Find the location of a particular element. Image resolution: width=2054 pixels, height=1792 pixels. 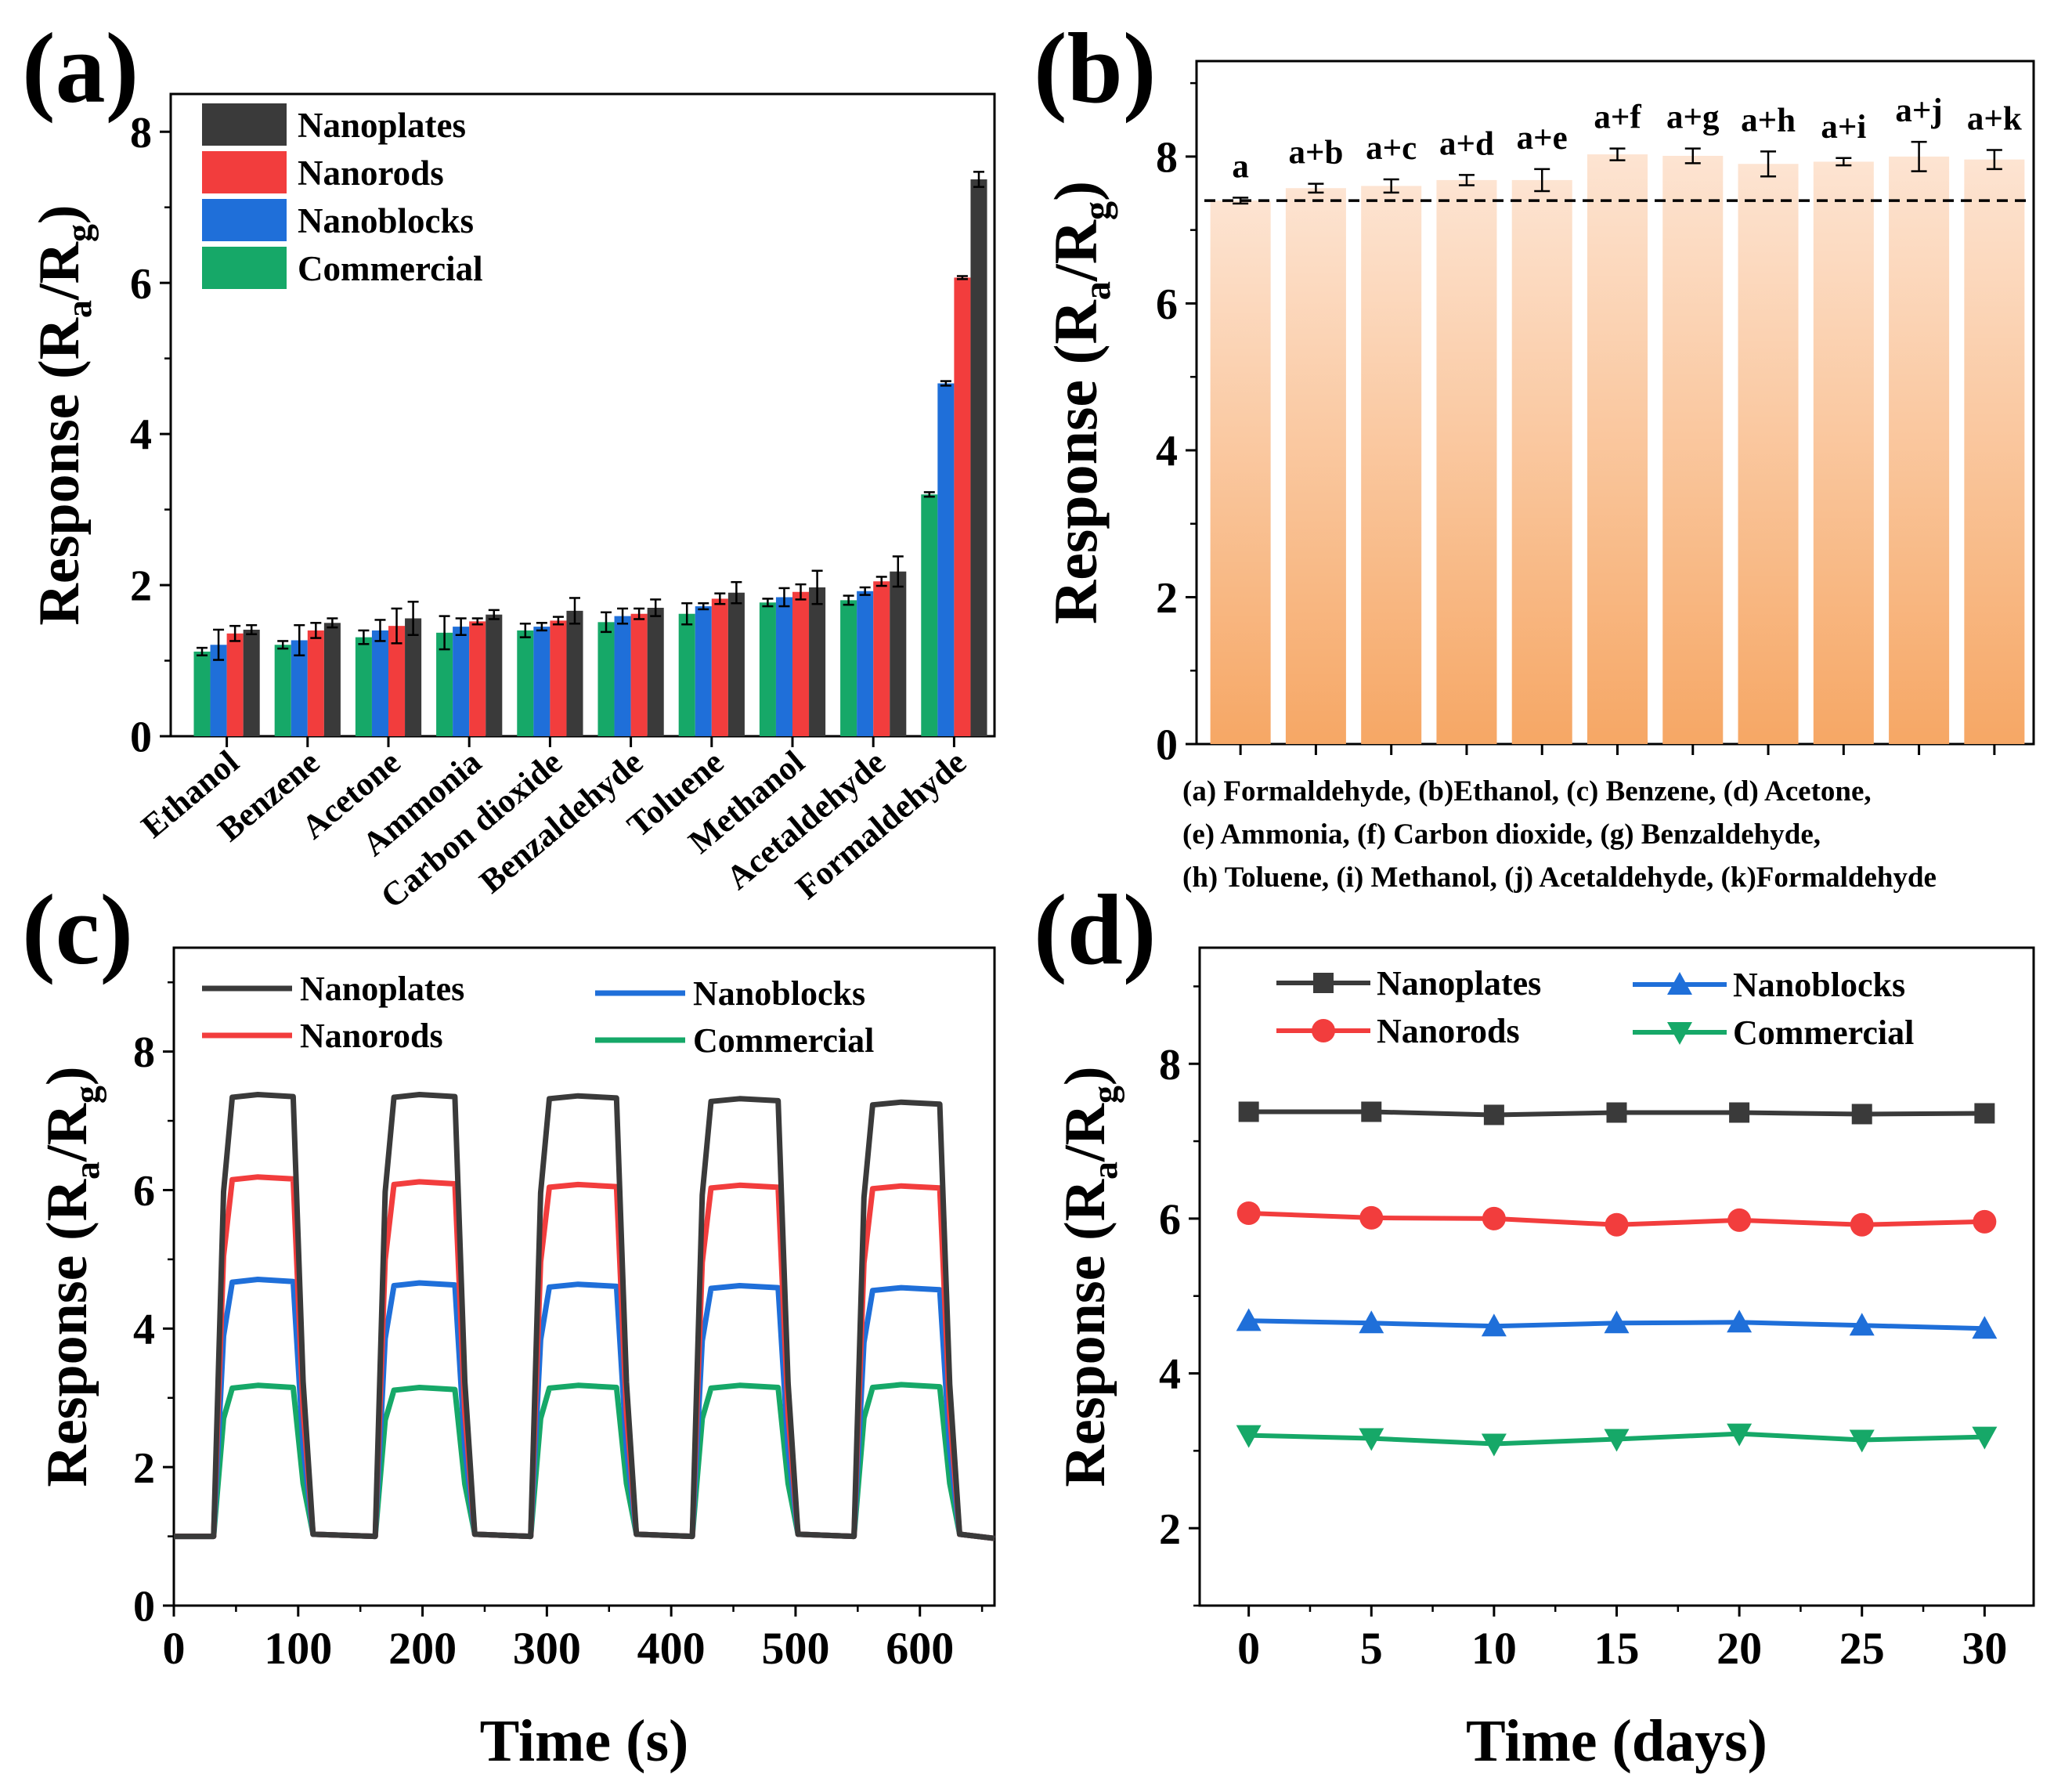

panel-label: (a) is located at coordinates (80, 68).